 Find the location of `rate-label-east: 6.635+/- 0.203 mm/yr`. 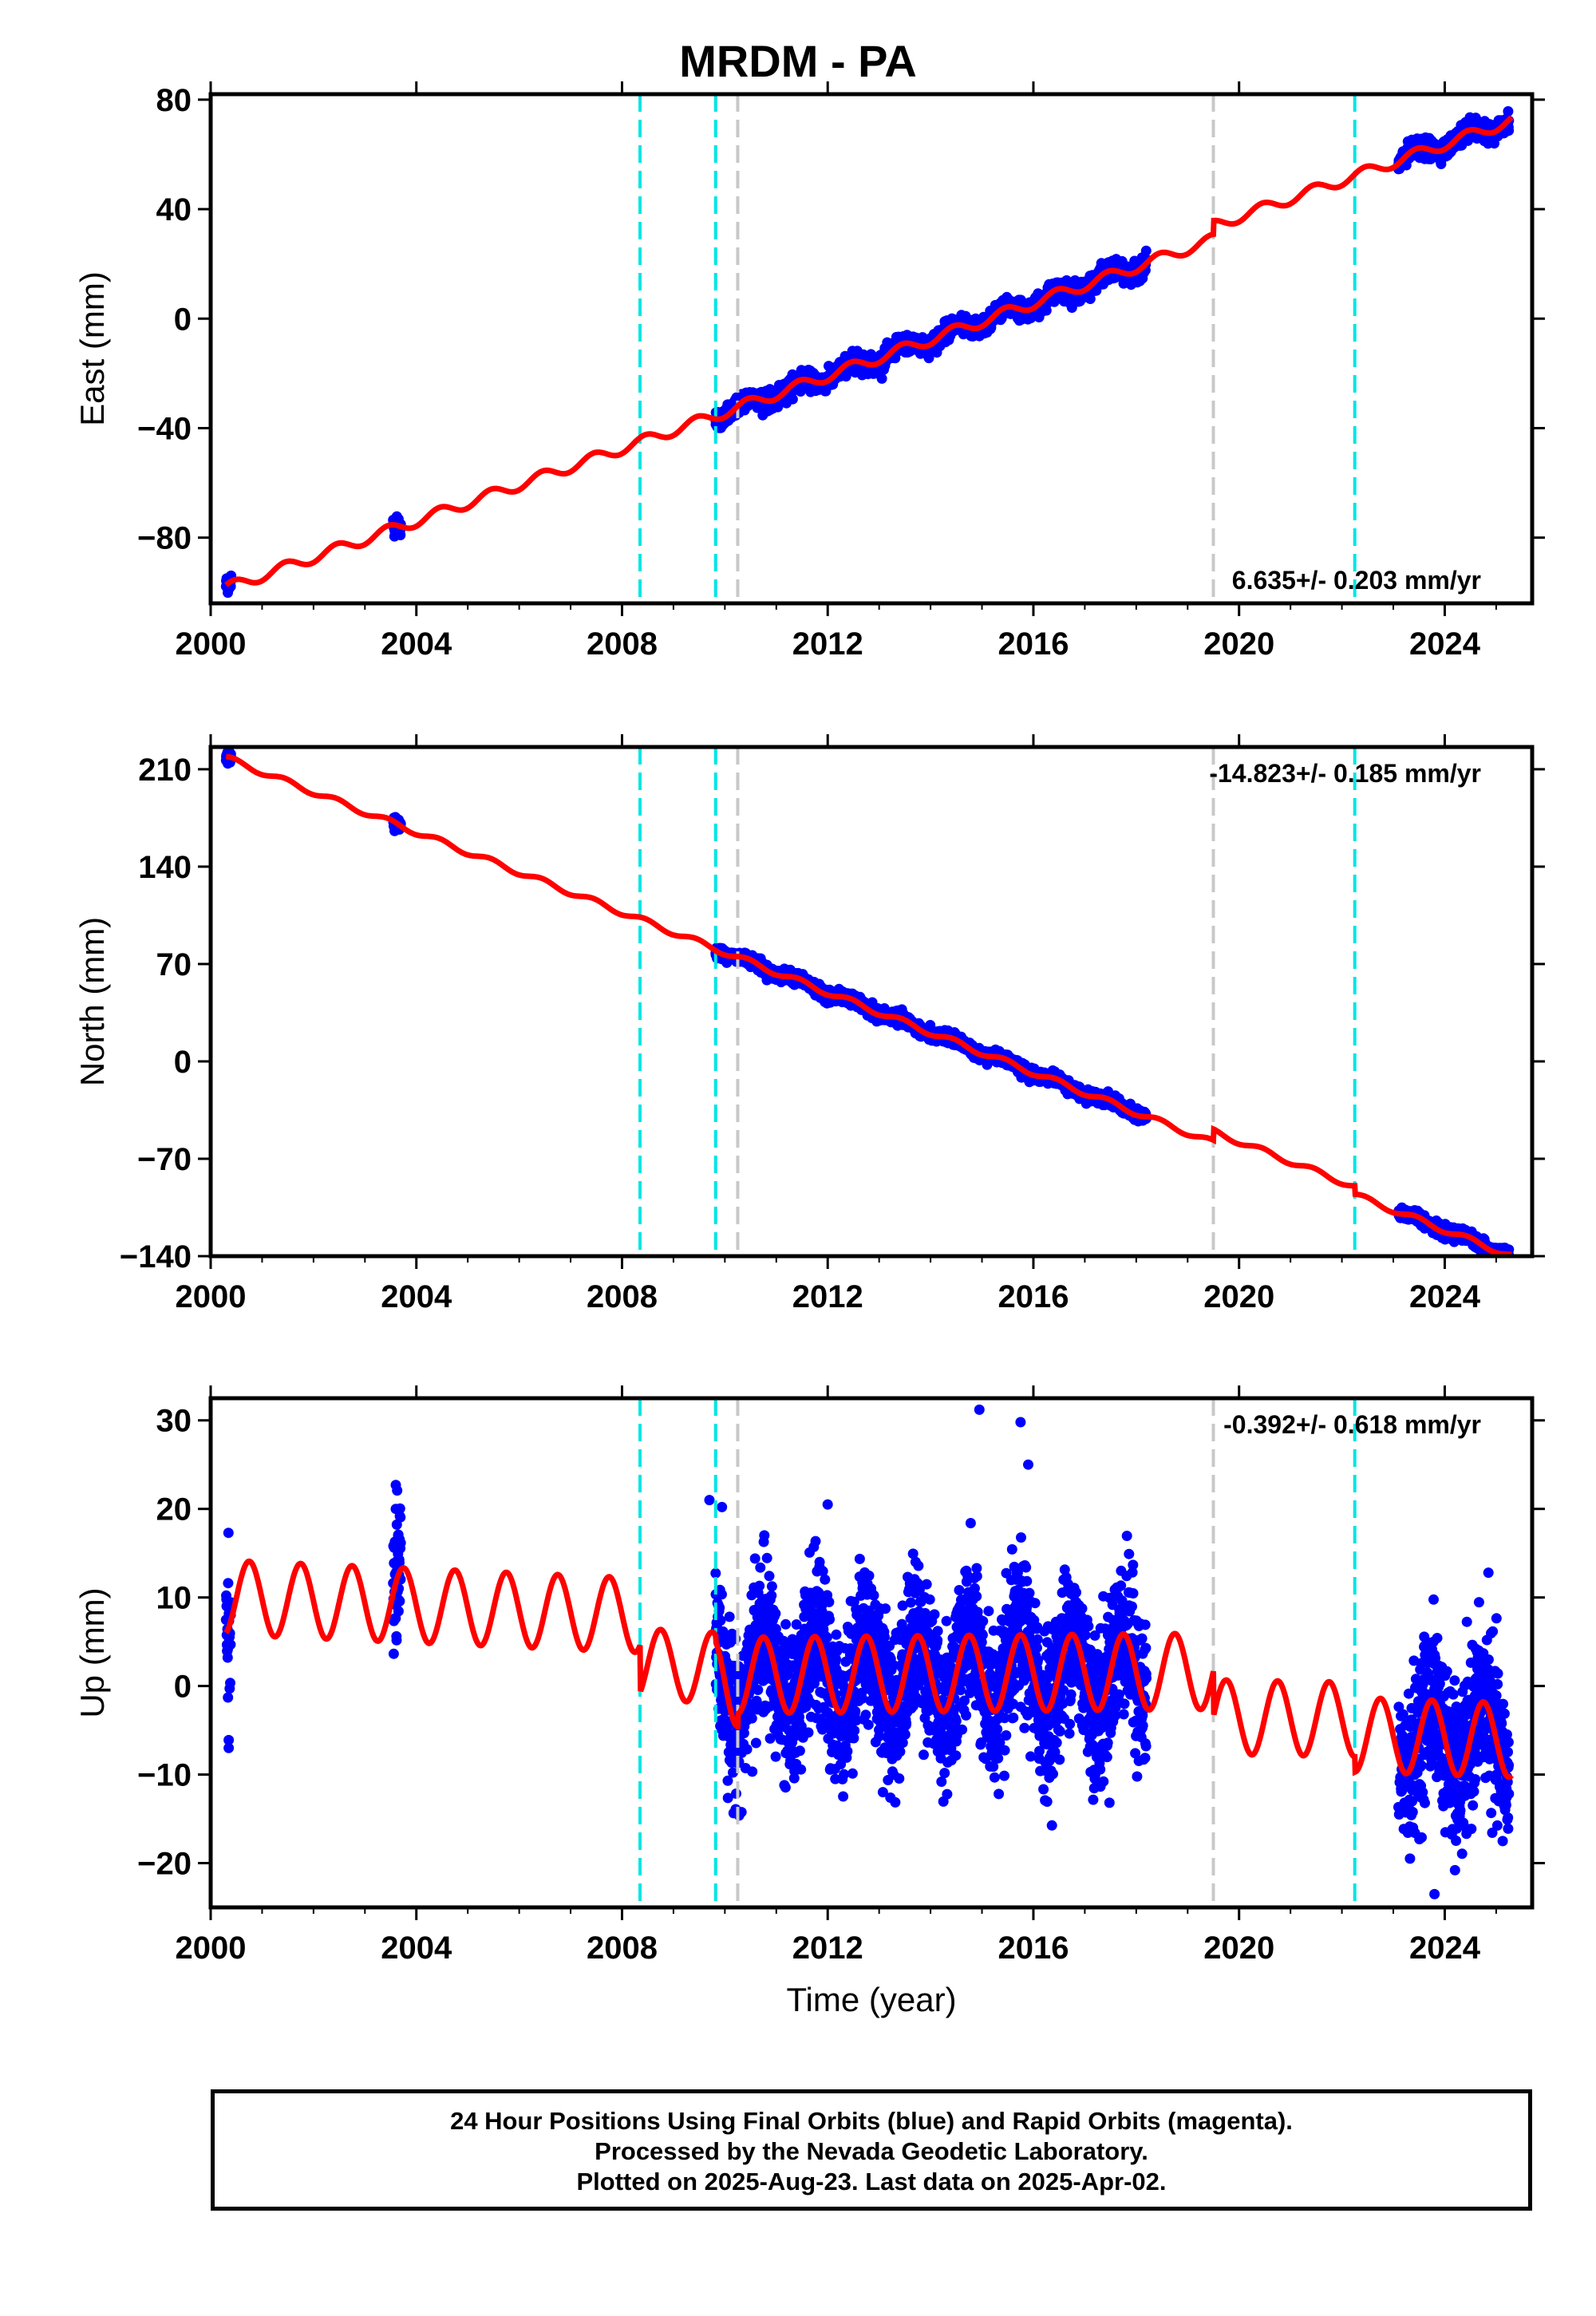

rate-label-east: 6.635+/- 0.203 mm/yr is located at coordinates (1356, 580).